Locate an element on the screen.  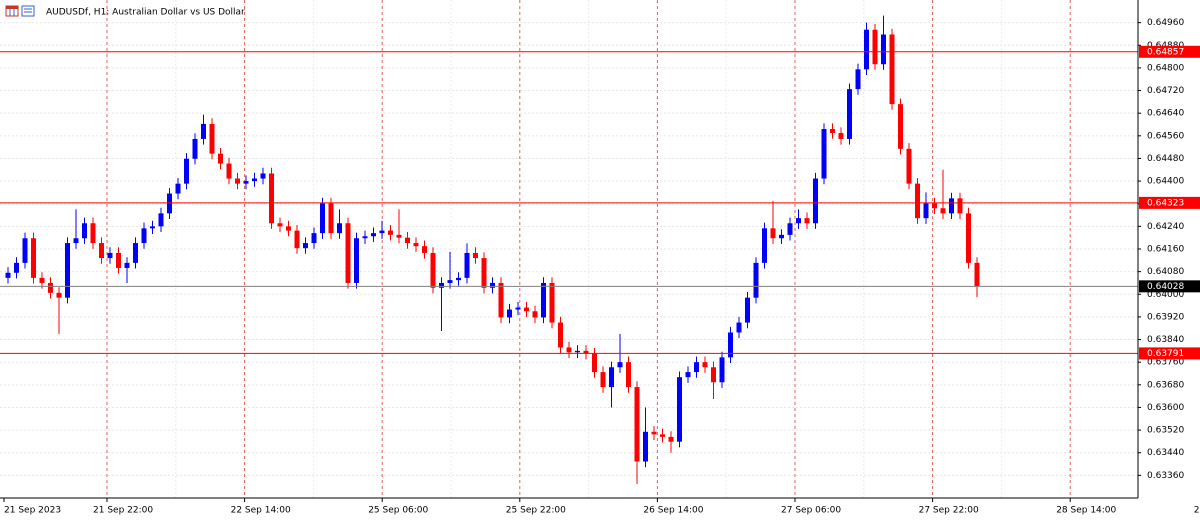
y-tick-label: 0.63920 is located at coordinates (1165, 317).